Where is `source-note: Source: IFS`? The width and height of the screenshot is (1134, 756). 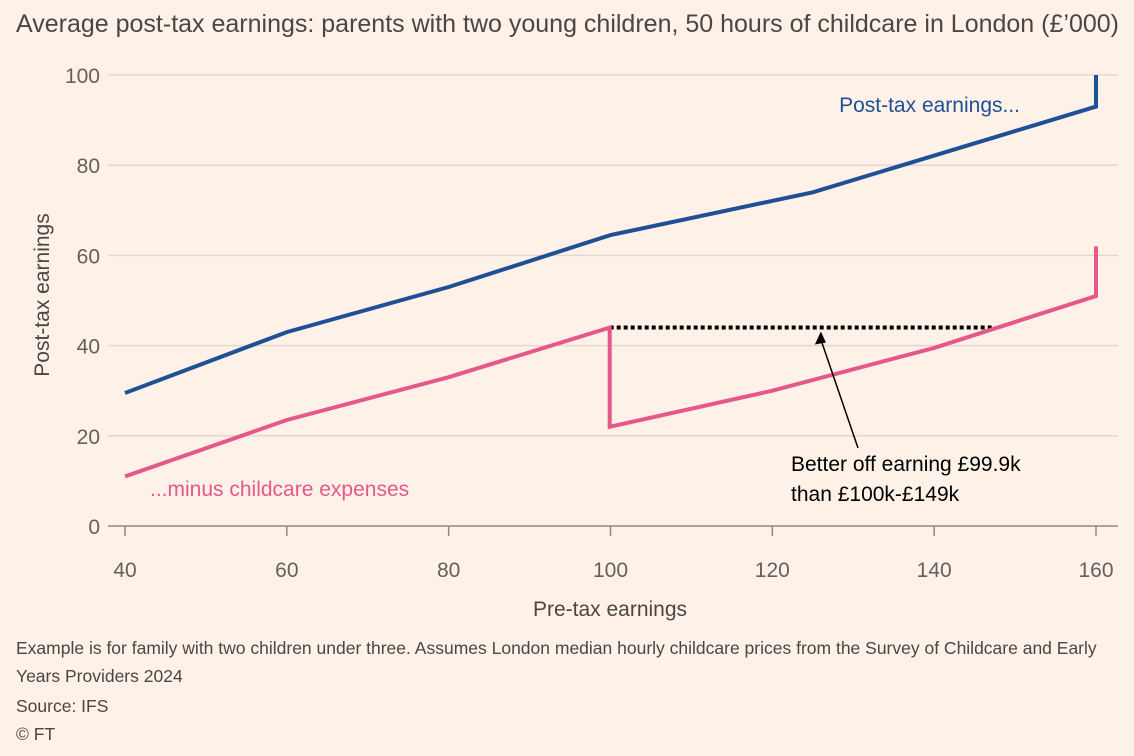
source-note: Source: IFS is located at coordinates (62, 706).